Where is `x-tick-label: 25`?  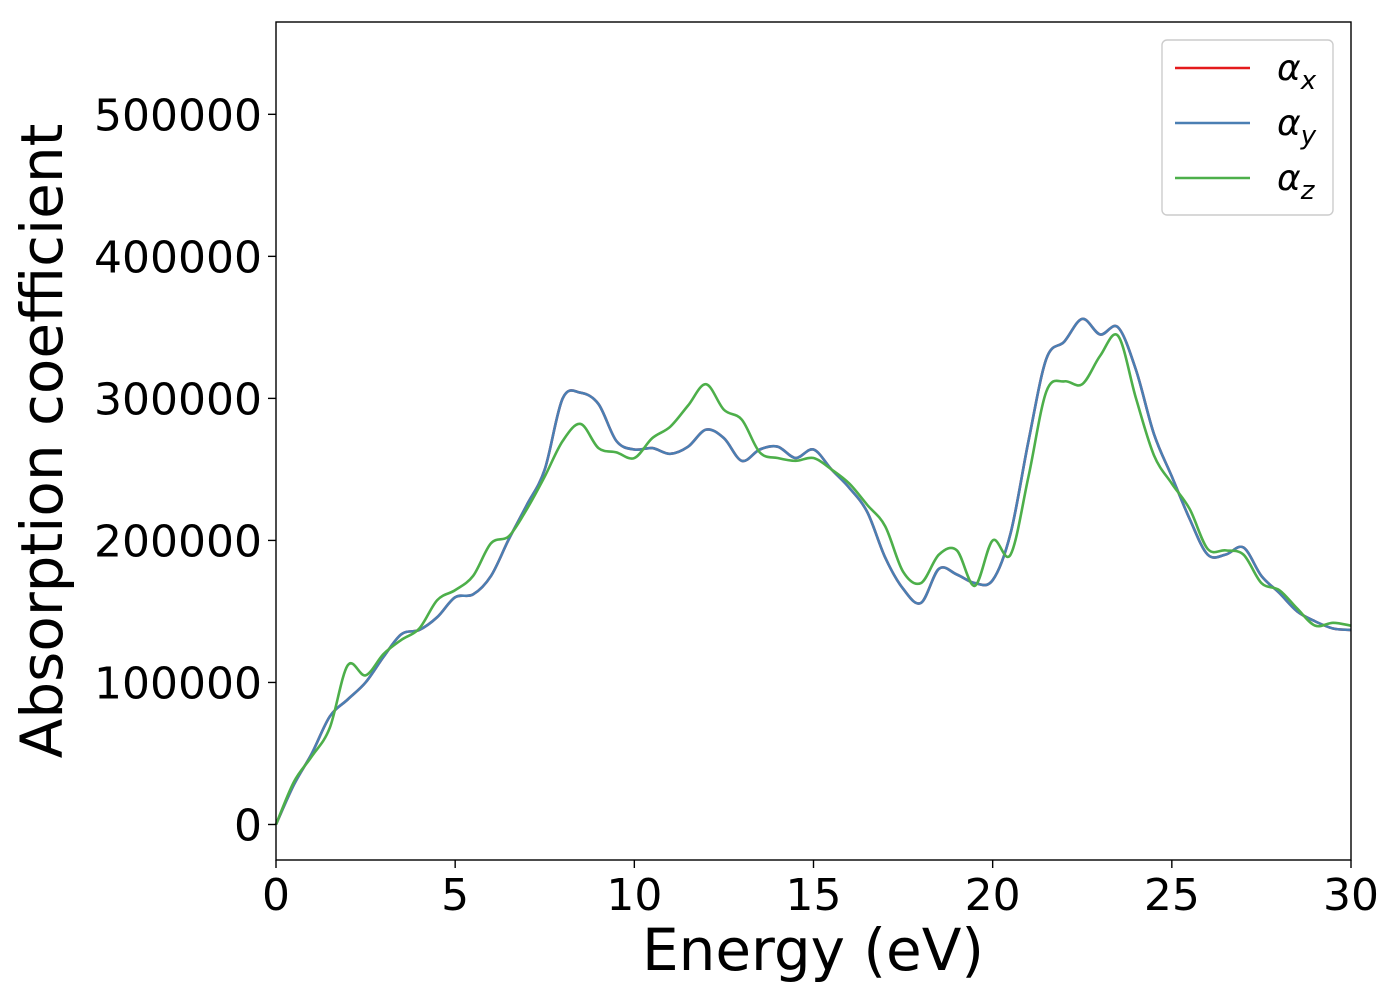 x-tick-label: 25 is located at coordinates (1172, 895).